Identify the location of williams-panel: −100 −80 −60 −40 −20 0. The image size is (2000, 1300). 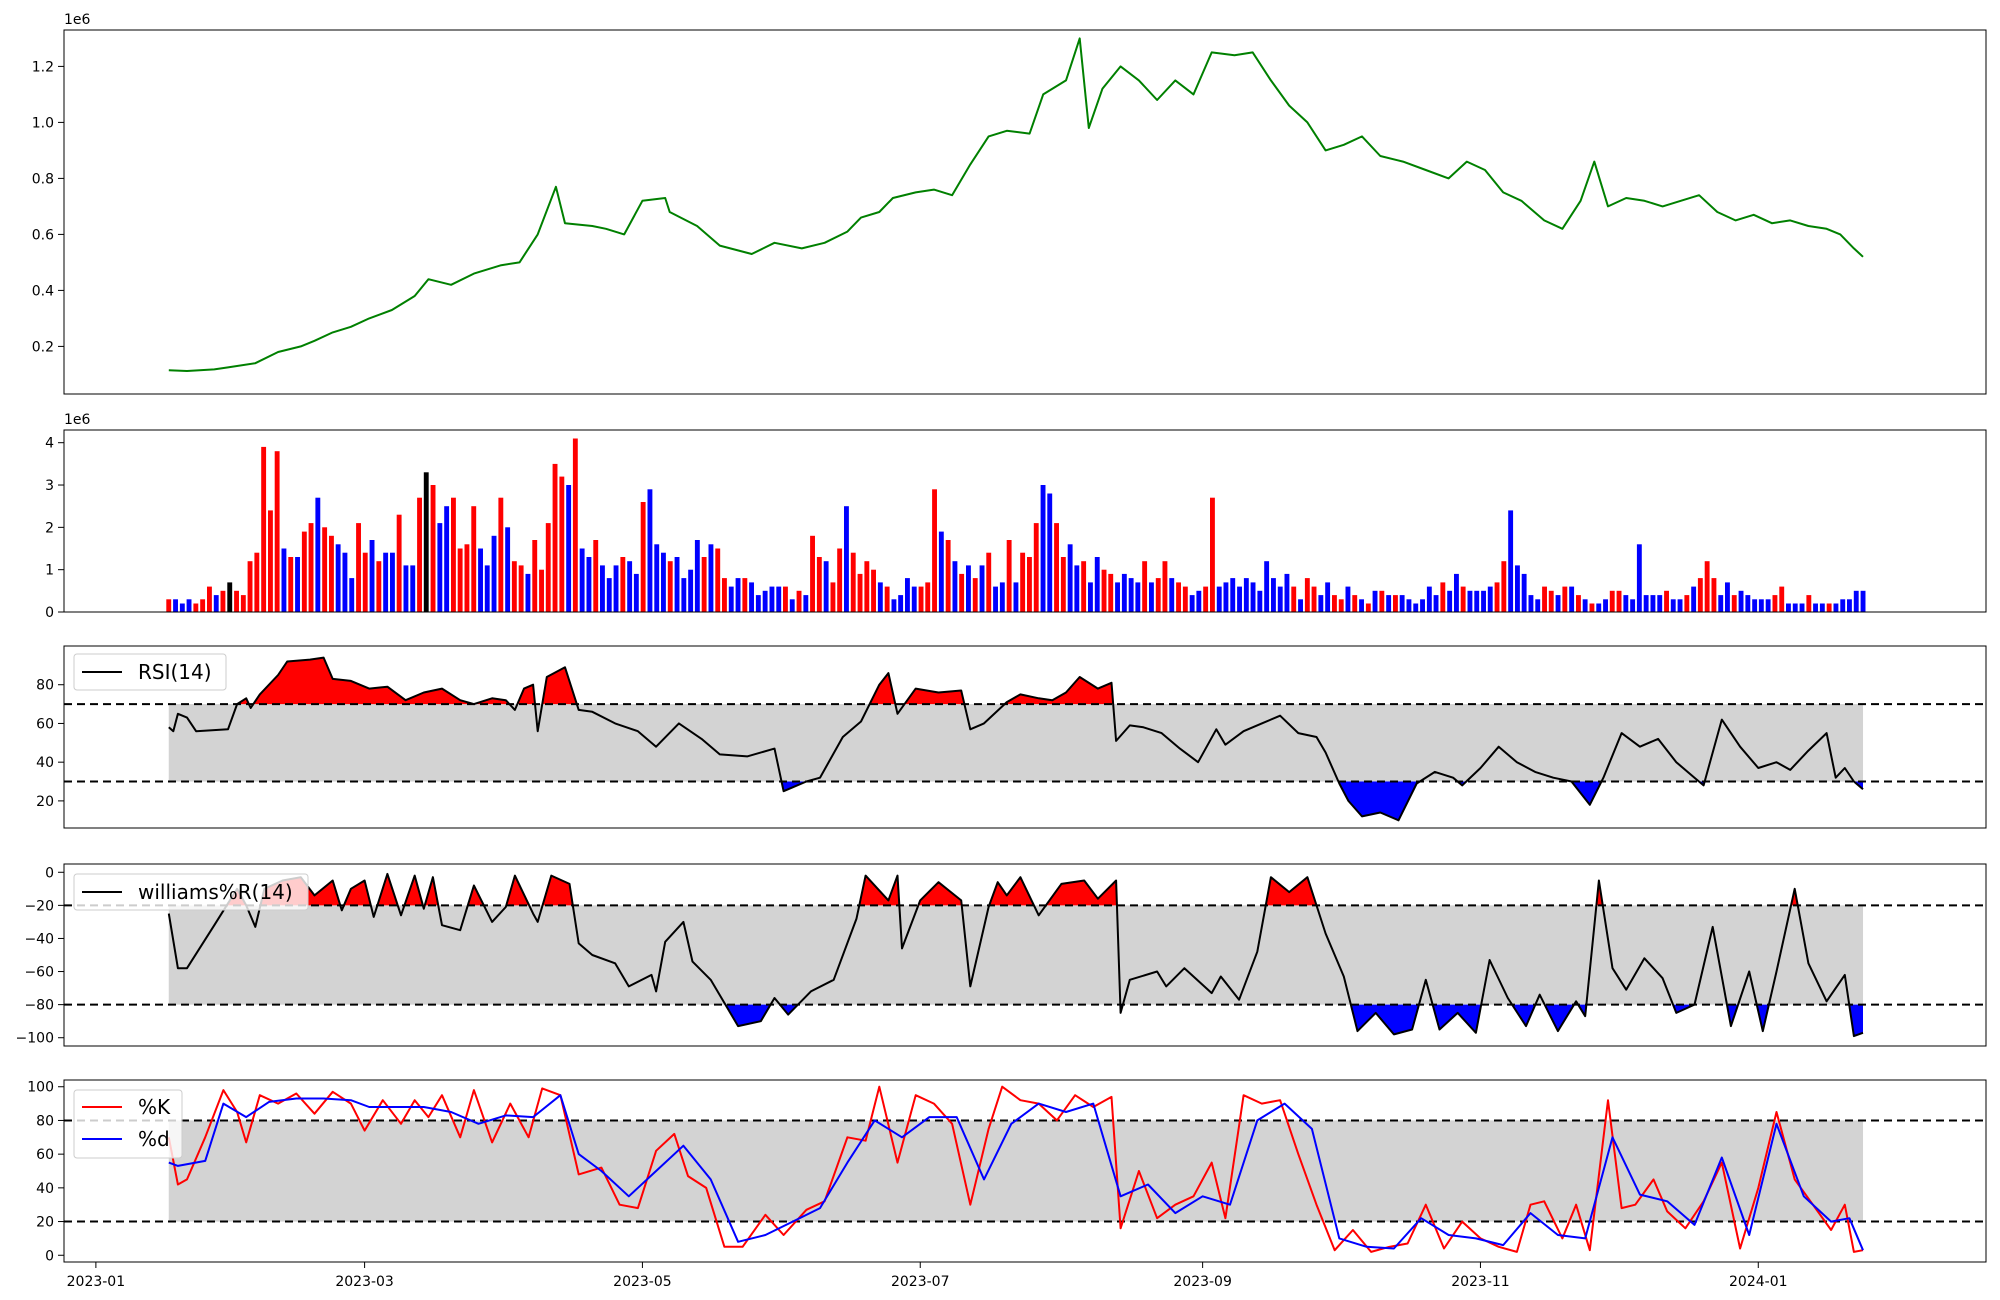
(1001, 955).